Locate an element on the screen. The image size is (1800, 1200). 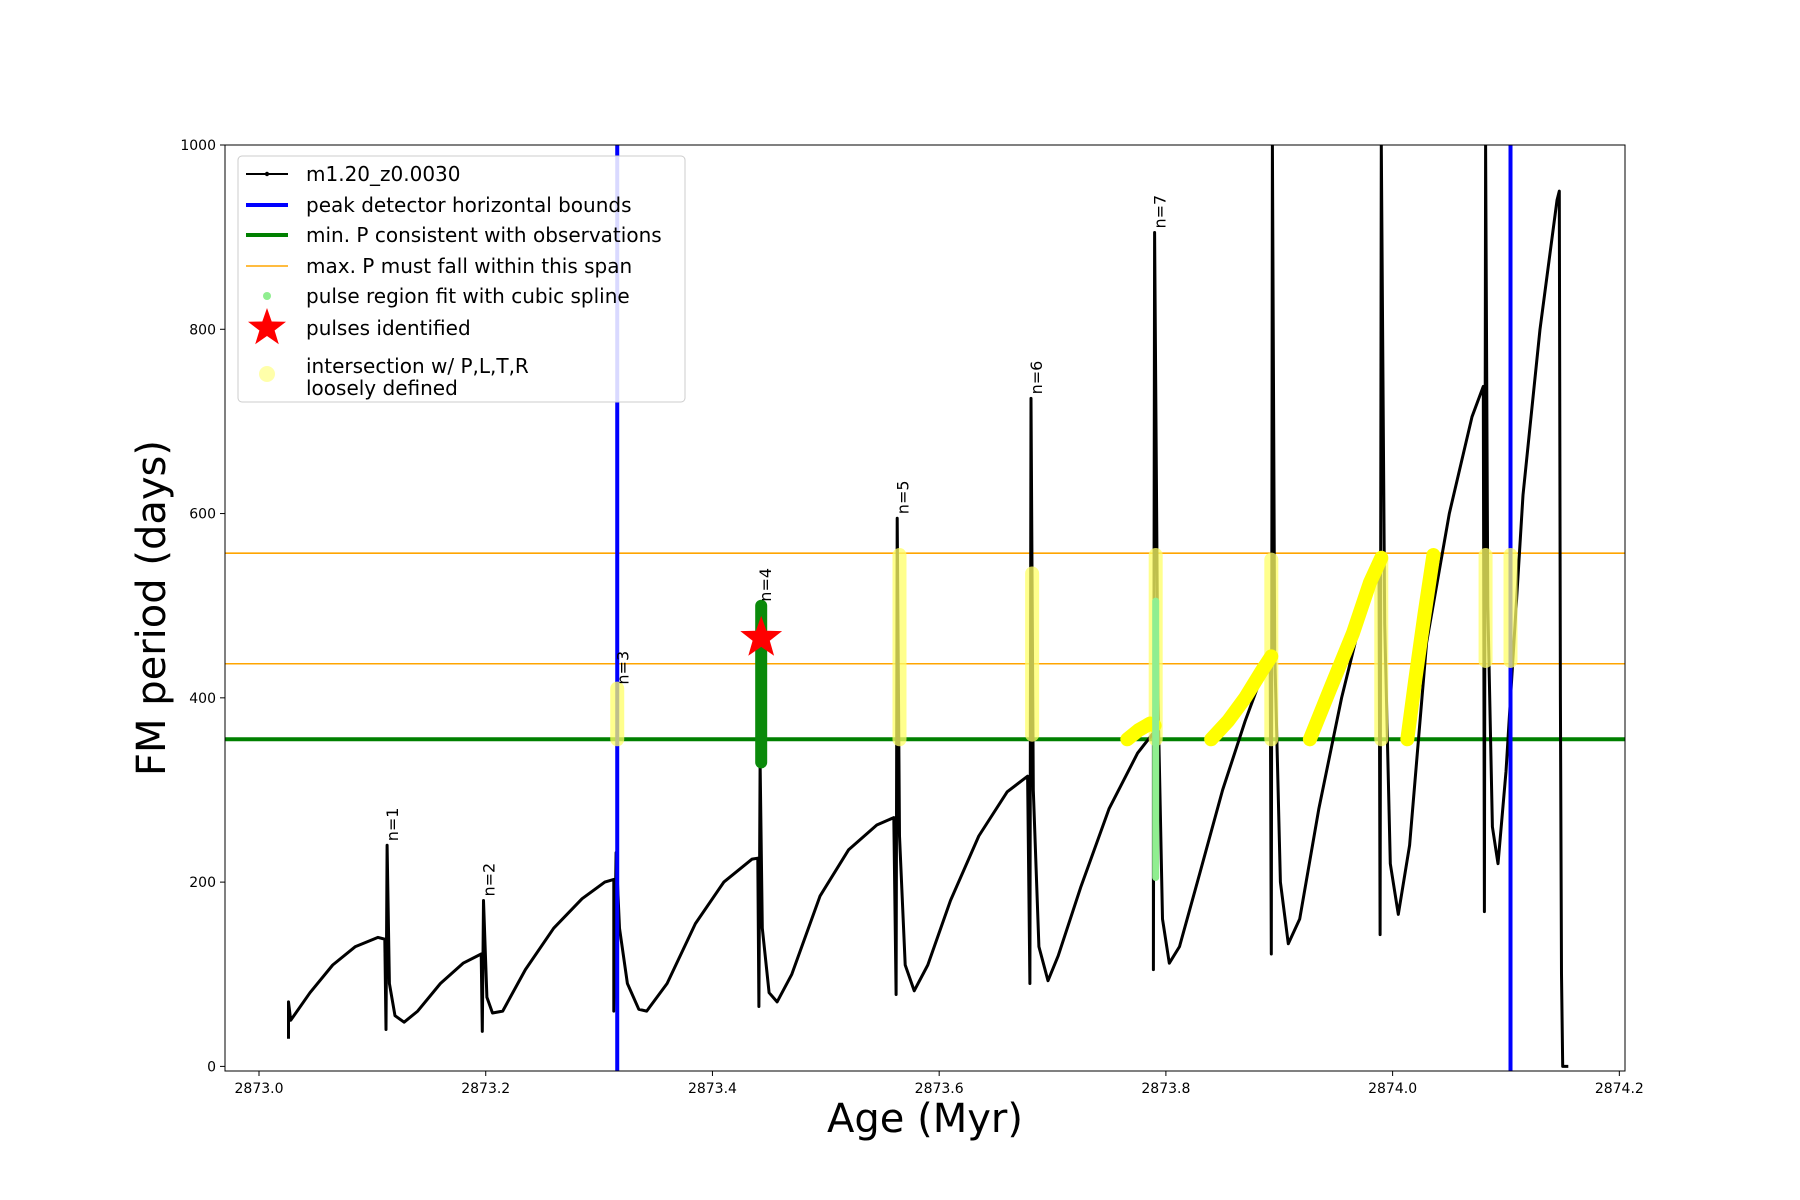
pulse-label: n=1 is located at coordinates (392, 825).